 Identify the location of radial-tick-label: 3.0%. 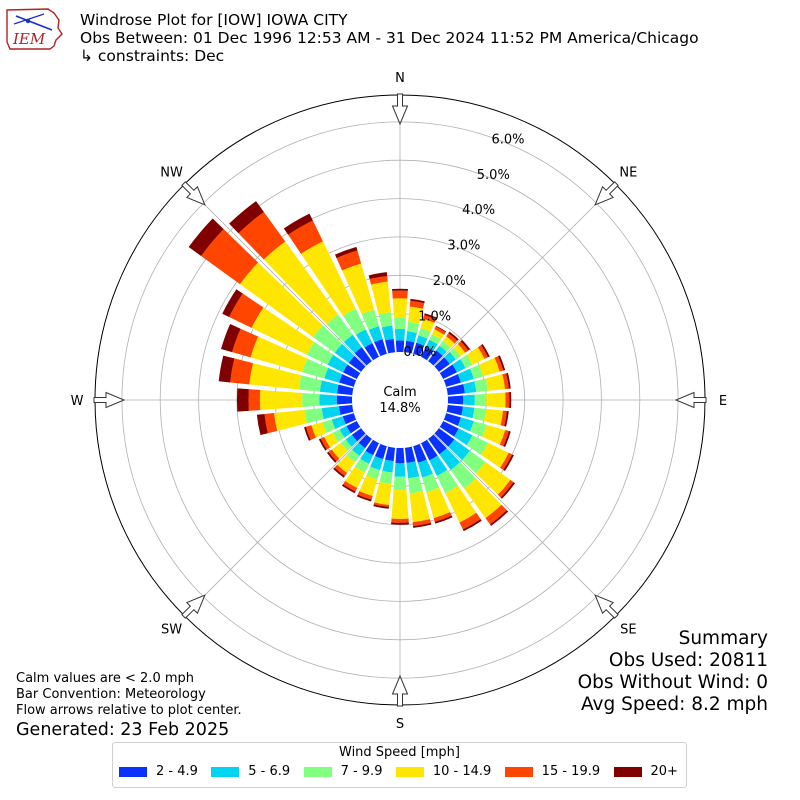
(463, 246).